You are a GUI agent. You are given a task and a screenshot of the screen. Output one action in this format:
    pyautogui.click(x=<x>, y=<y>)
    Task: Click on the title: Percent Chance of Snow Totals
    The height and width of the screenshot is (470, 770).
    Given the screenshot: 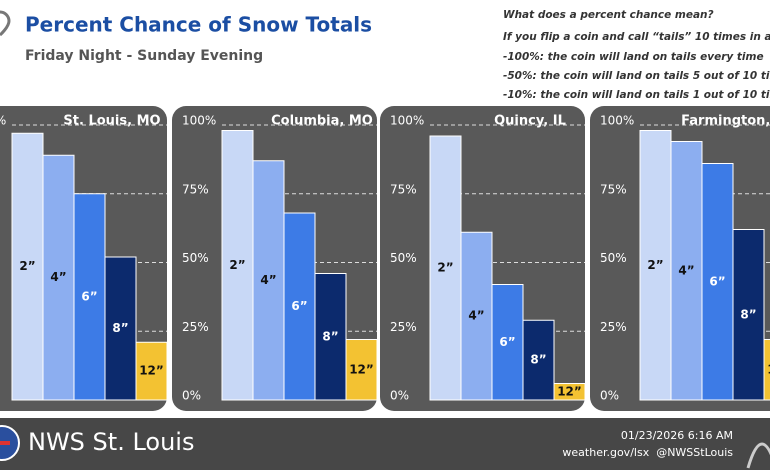 What is the action you would take?
    pyautogui.click(x=198, y=25)
    